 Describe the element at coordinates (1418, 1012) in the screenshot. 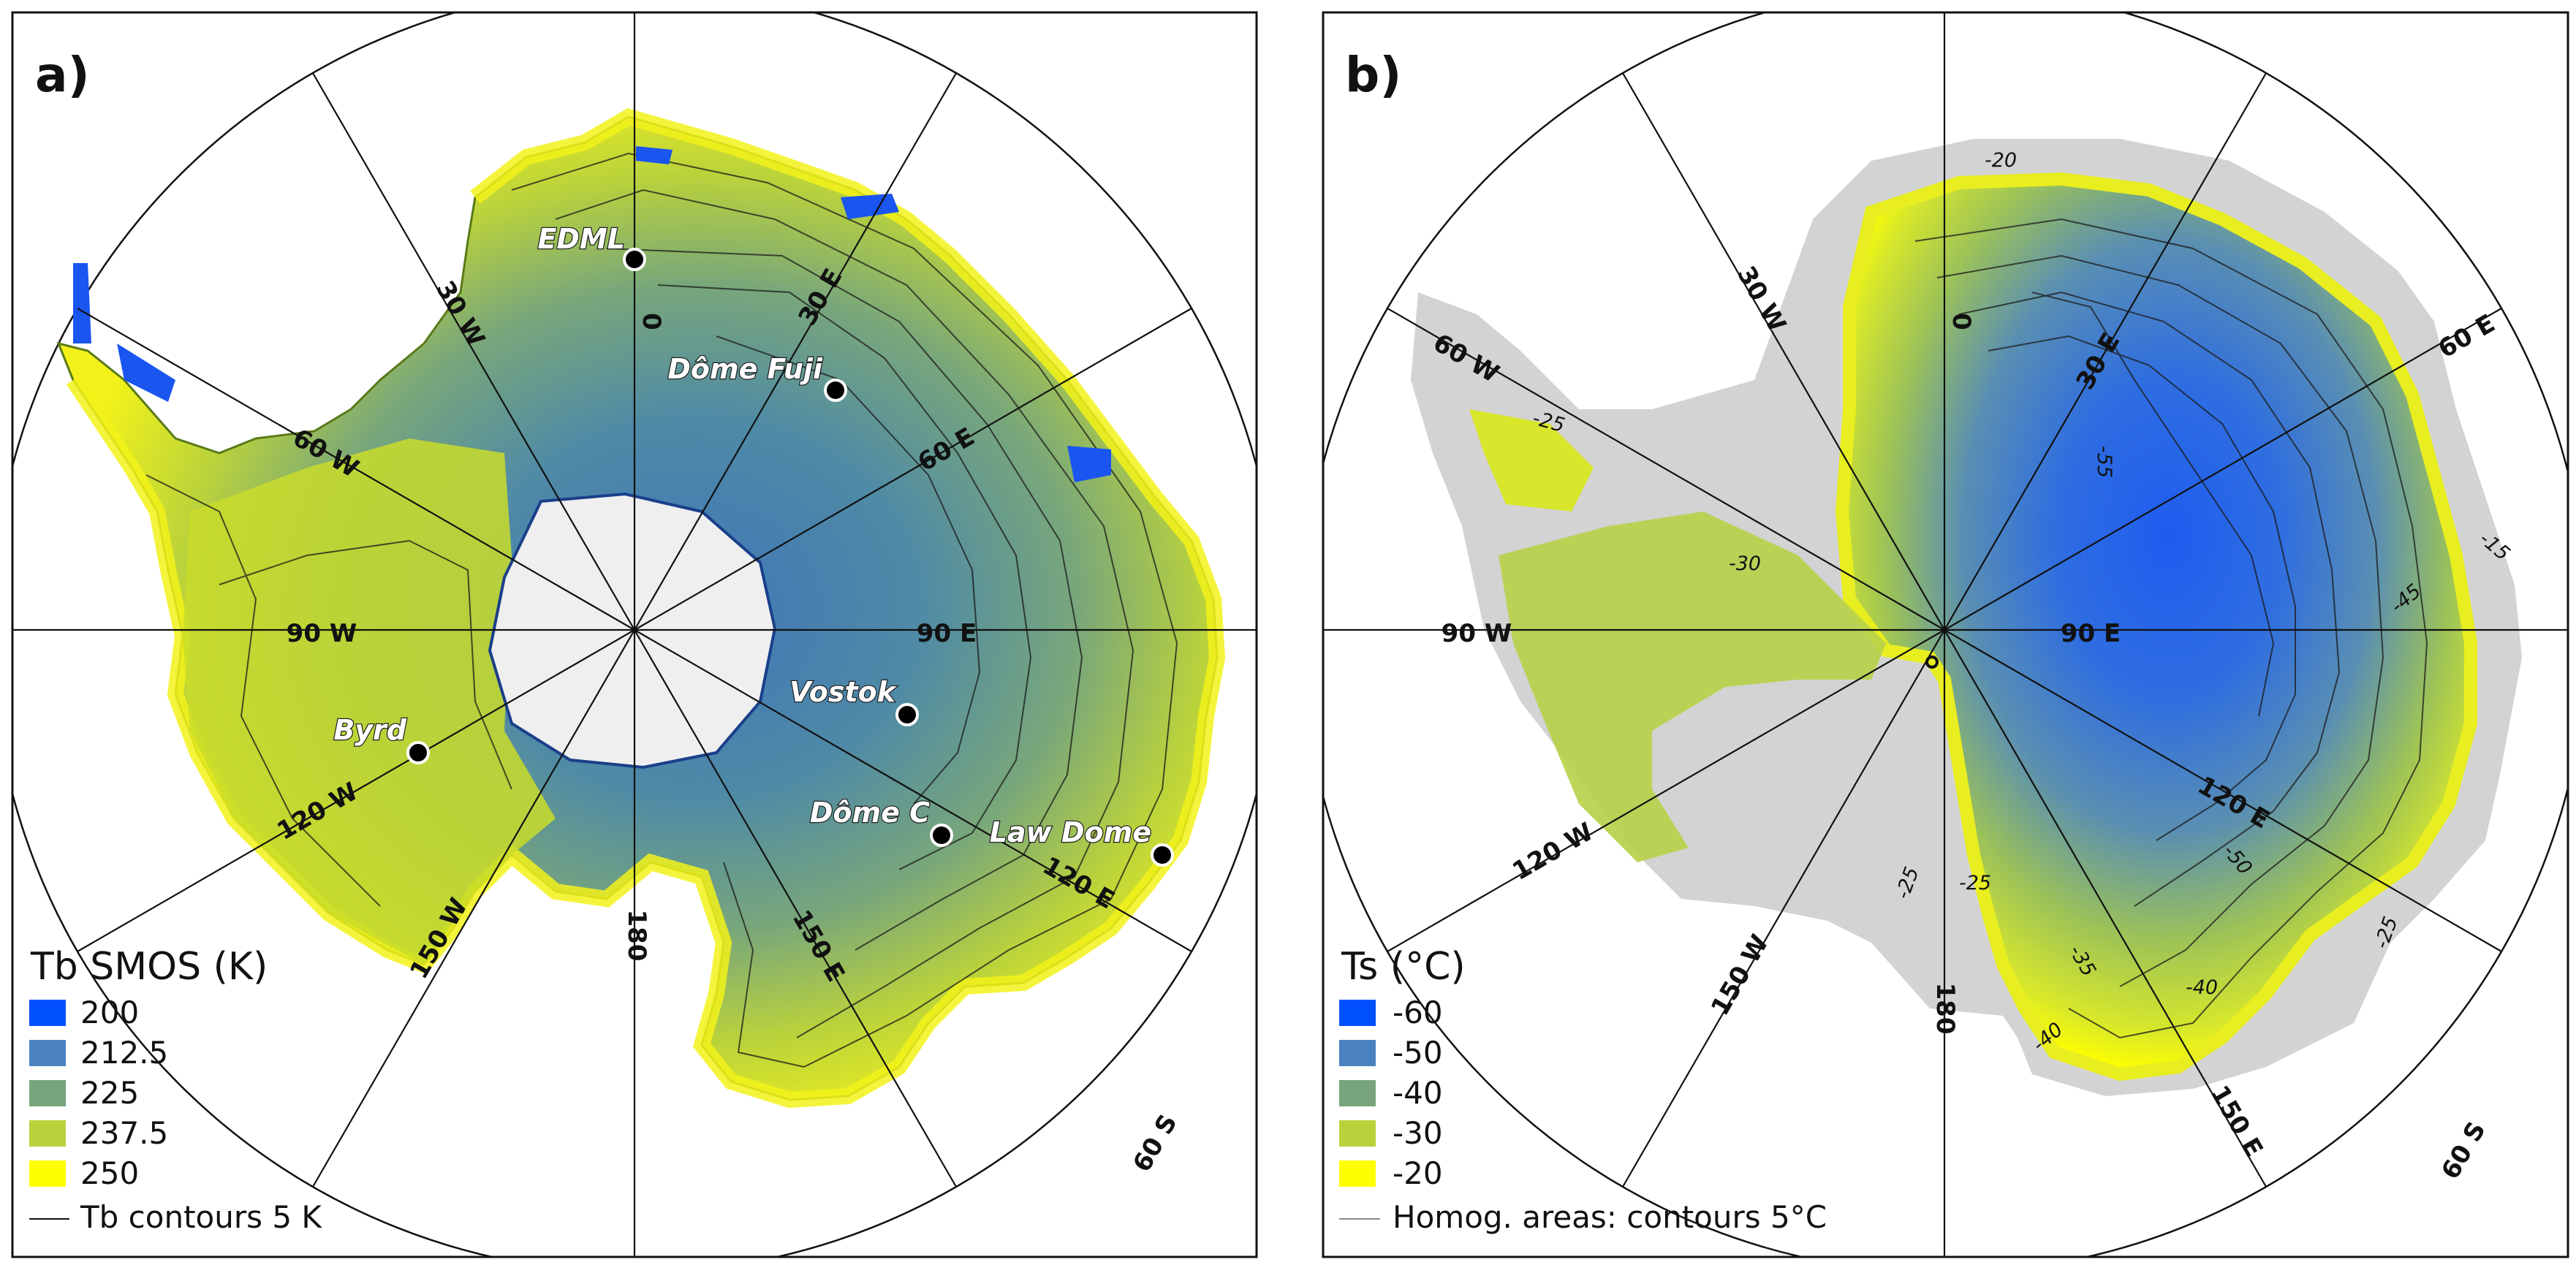

I see `panel-b-legend-label-0: -60` at that location.